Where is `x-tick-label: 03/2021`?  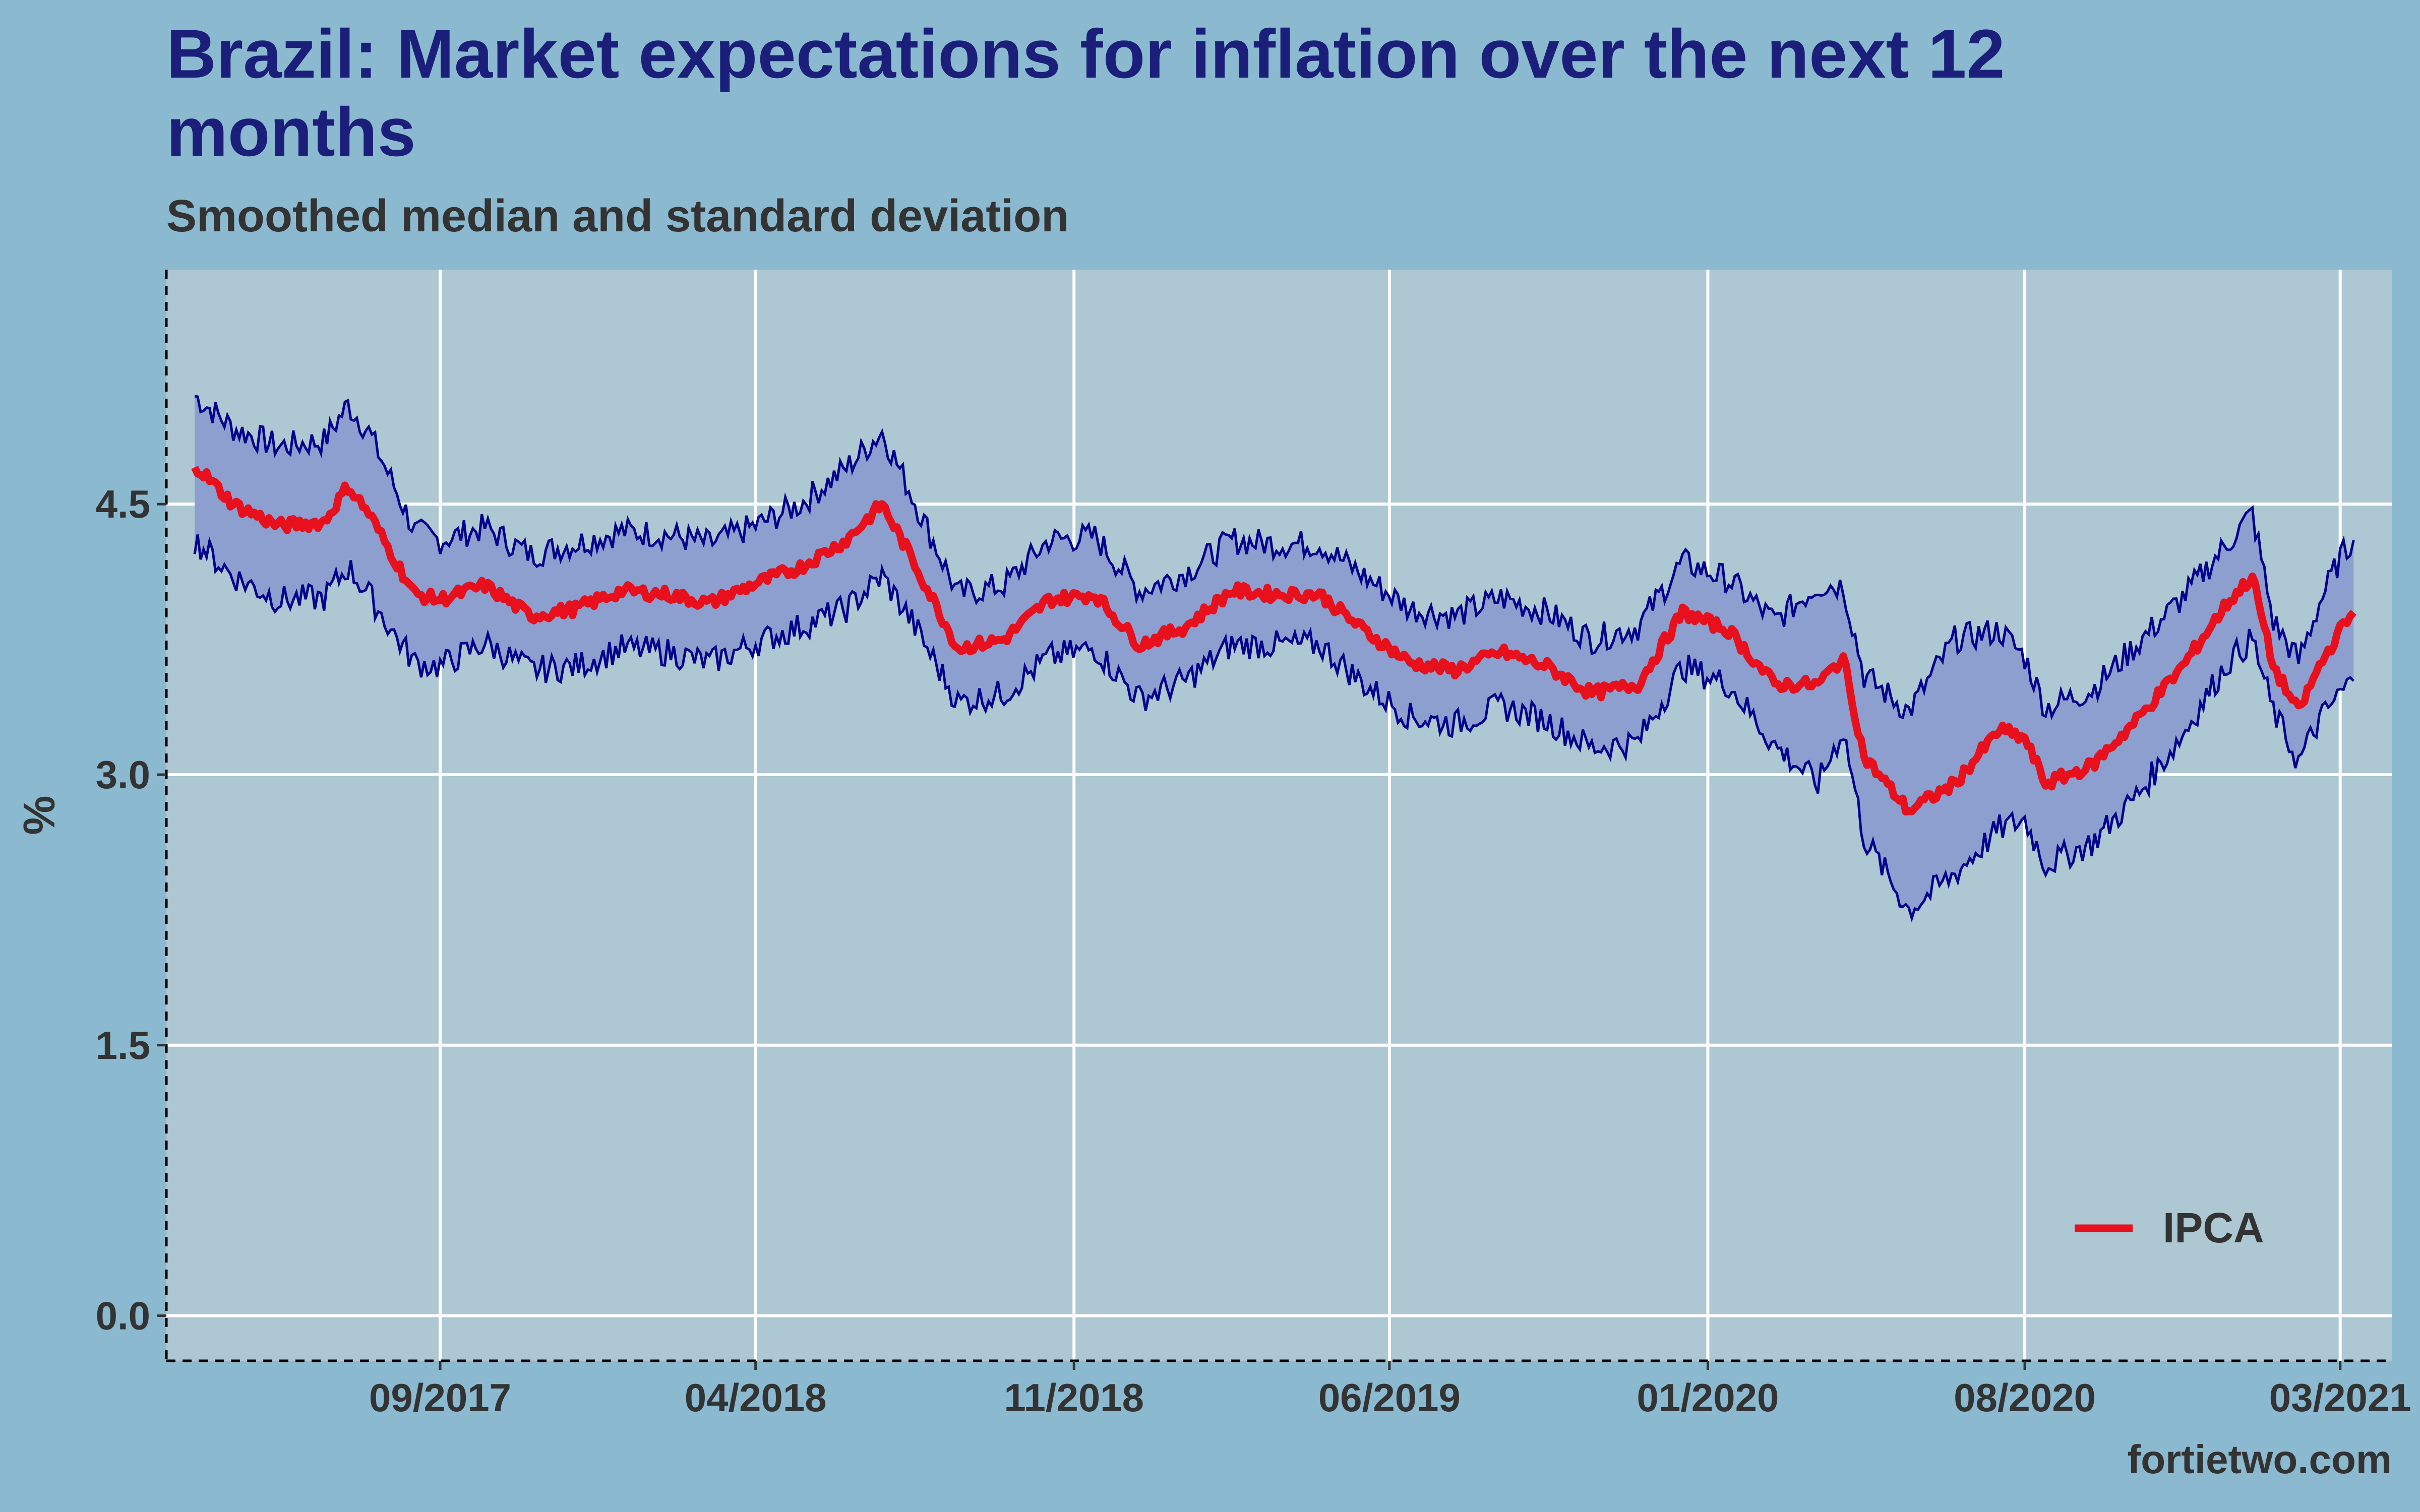
x-tick-label: 03/2021 is located at coordinates (2340, 1397).